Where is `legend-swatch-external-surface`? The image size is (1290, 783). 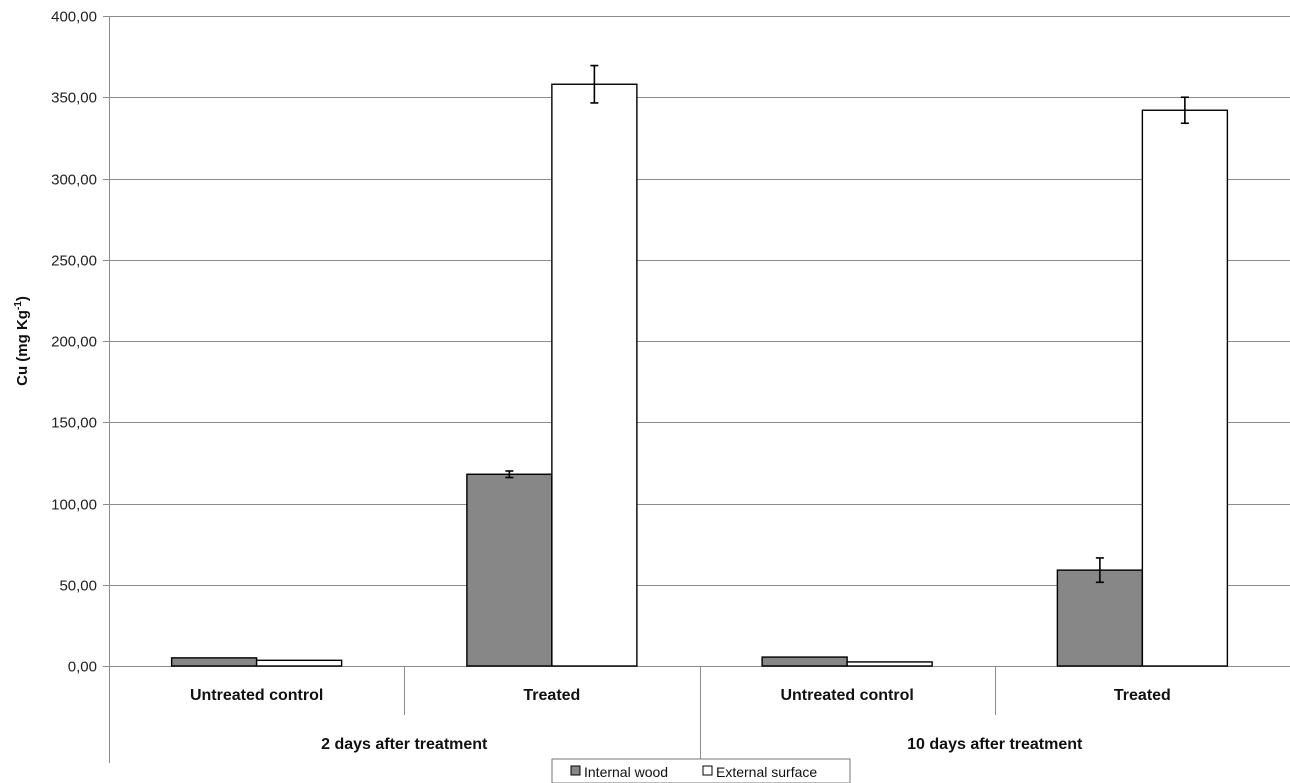
legend-swatch-external-surface is located at coordinates (707, 770).